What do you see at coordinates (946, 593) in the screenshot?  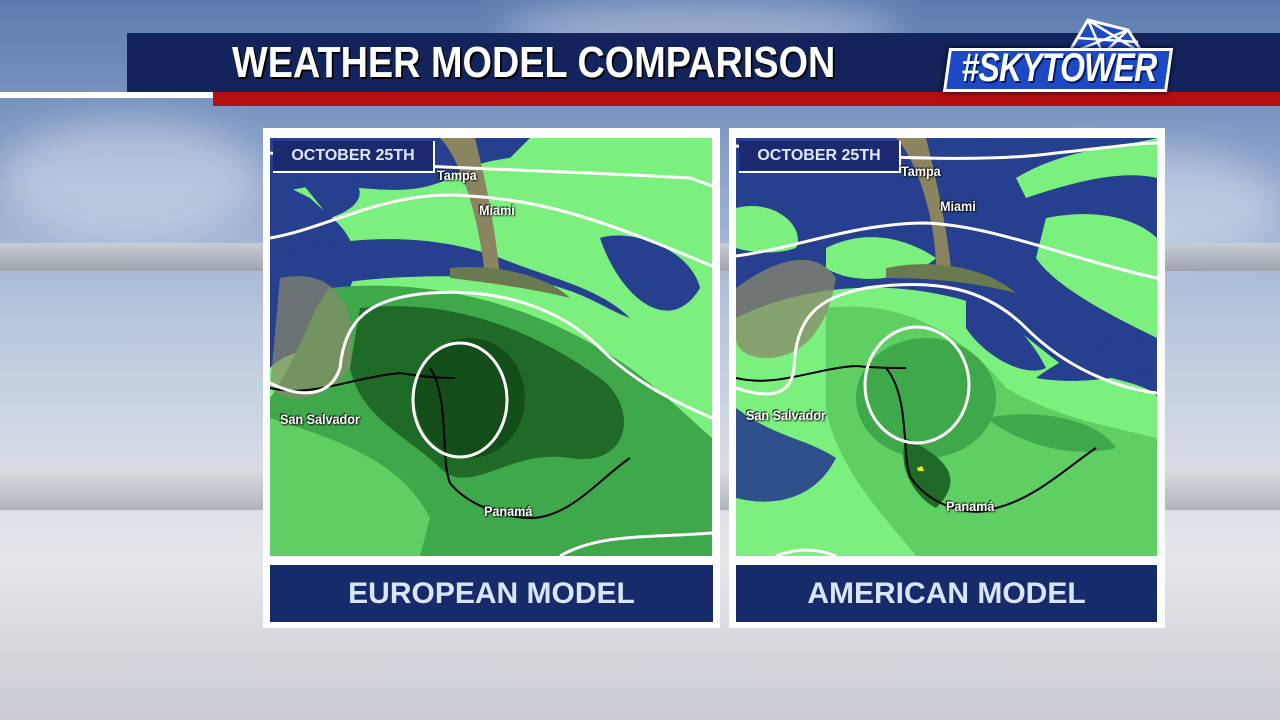 I see `model-label: AMERICAN MODEL` at bounding box center [946, 593].